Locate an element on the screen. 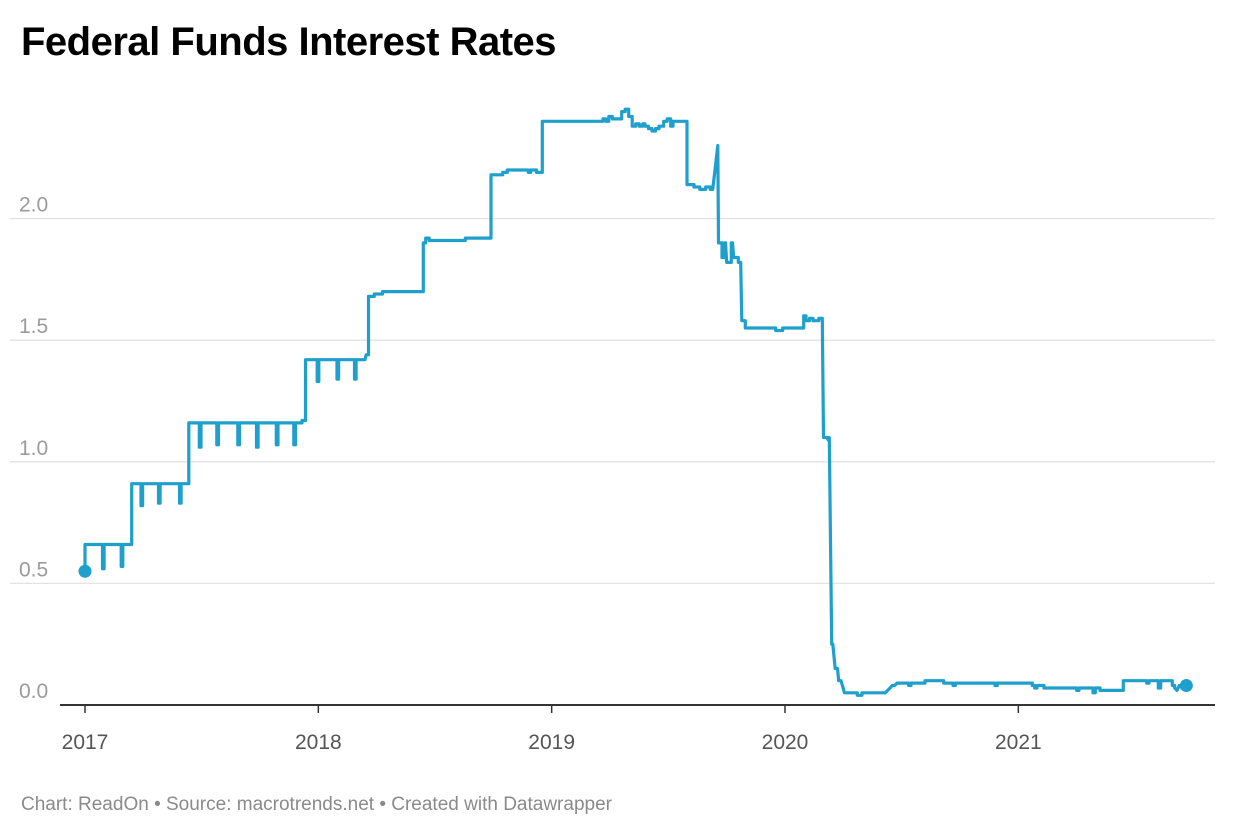  x-tick-label: 2018 is located at coordinates (318, 742).